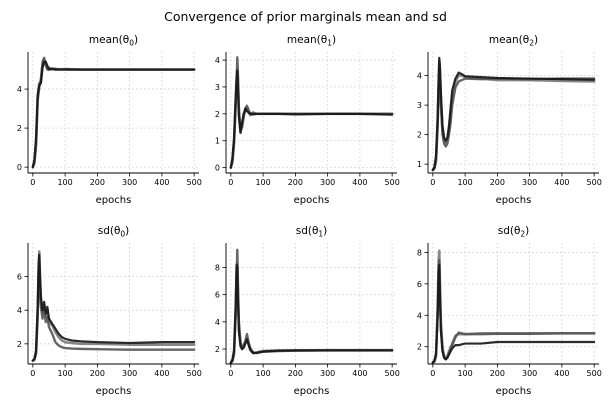 The width and height of the screenshot is (611, 411). What do you see at coordinates (311, 41) in the screenshot?
I see `panel-title: mean(θ1)` at bounding box center [311, 41].